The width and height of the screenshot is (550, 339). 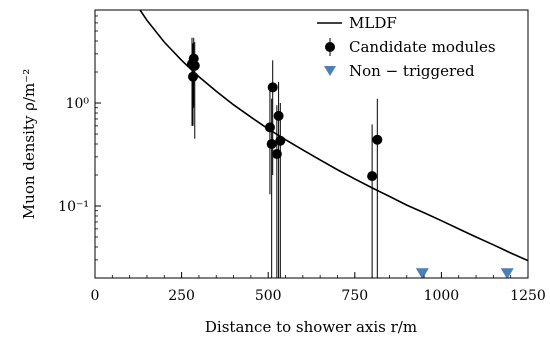 What do you see at coordinates (412, 71) in the screenshot?
I see `legend-label-non-triggered: Non − triggered` at bounding box center [412, 71].